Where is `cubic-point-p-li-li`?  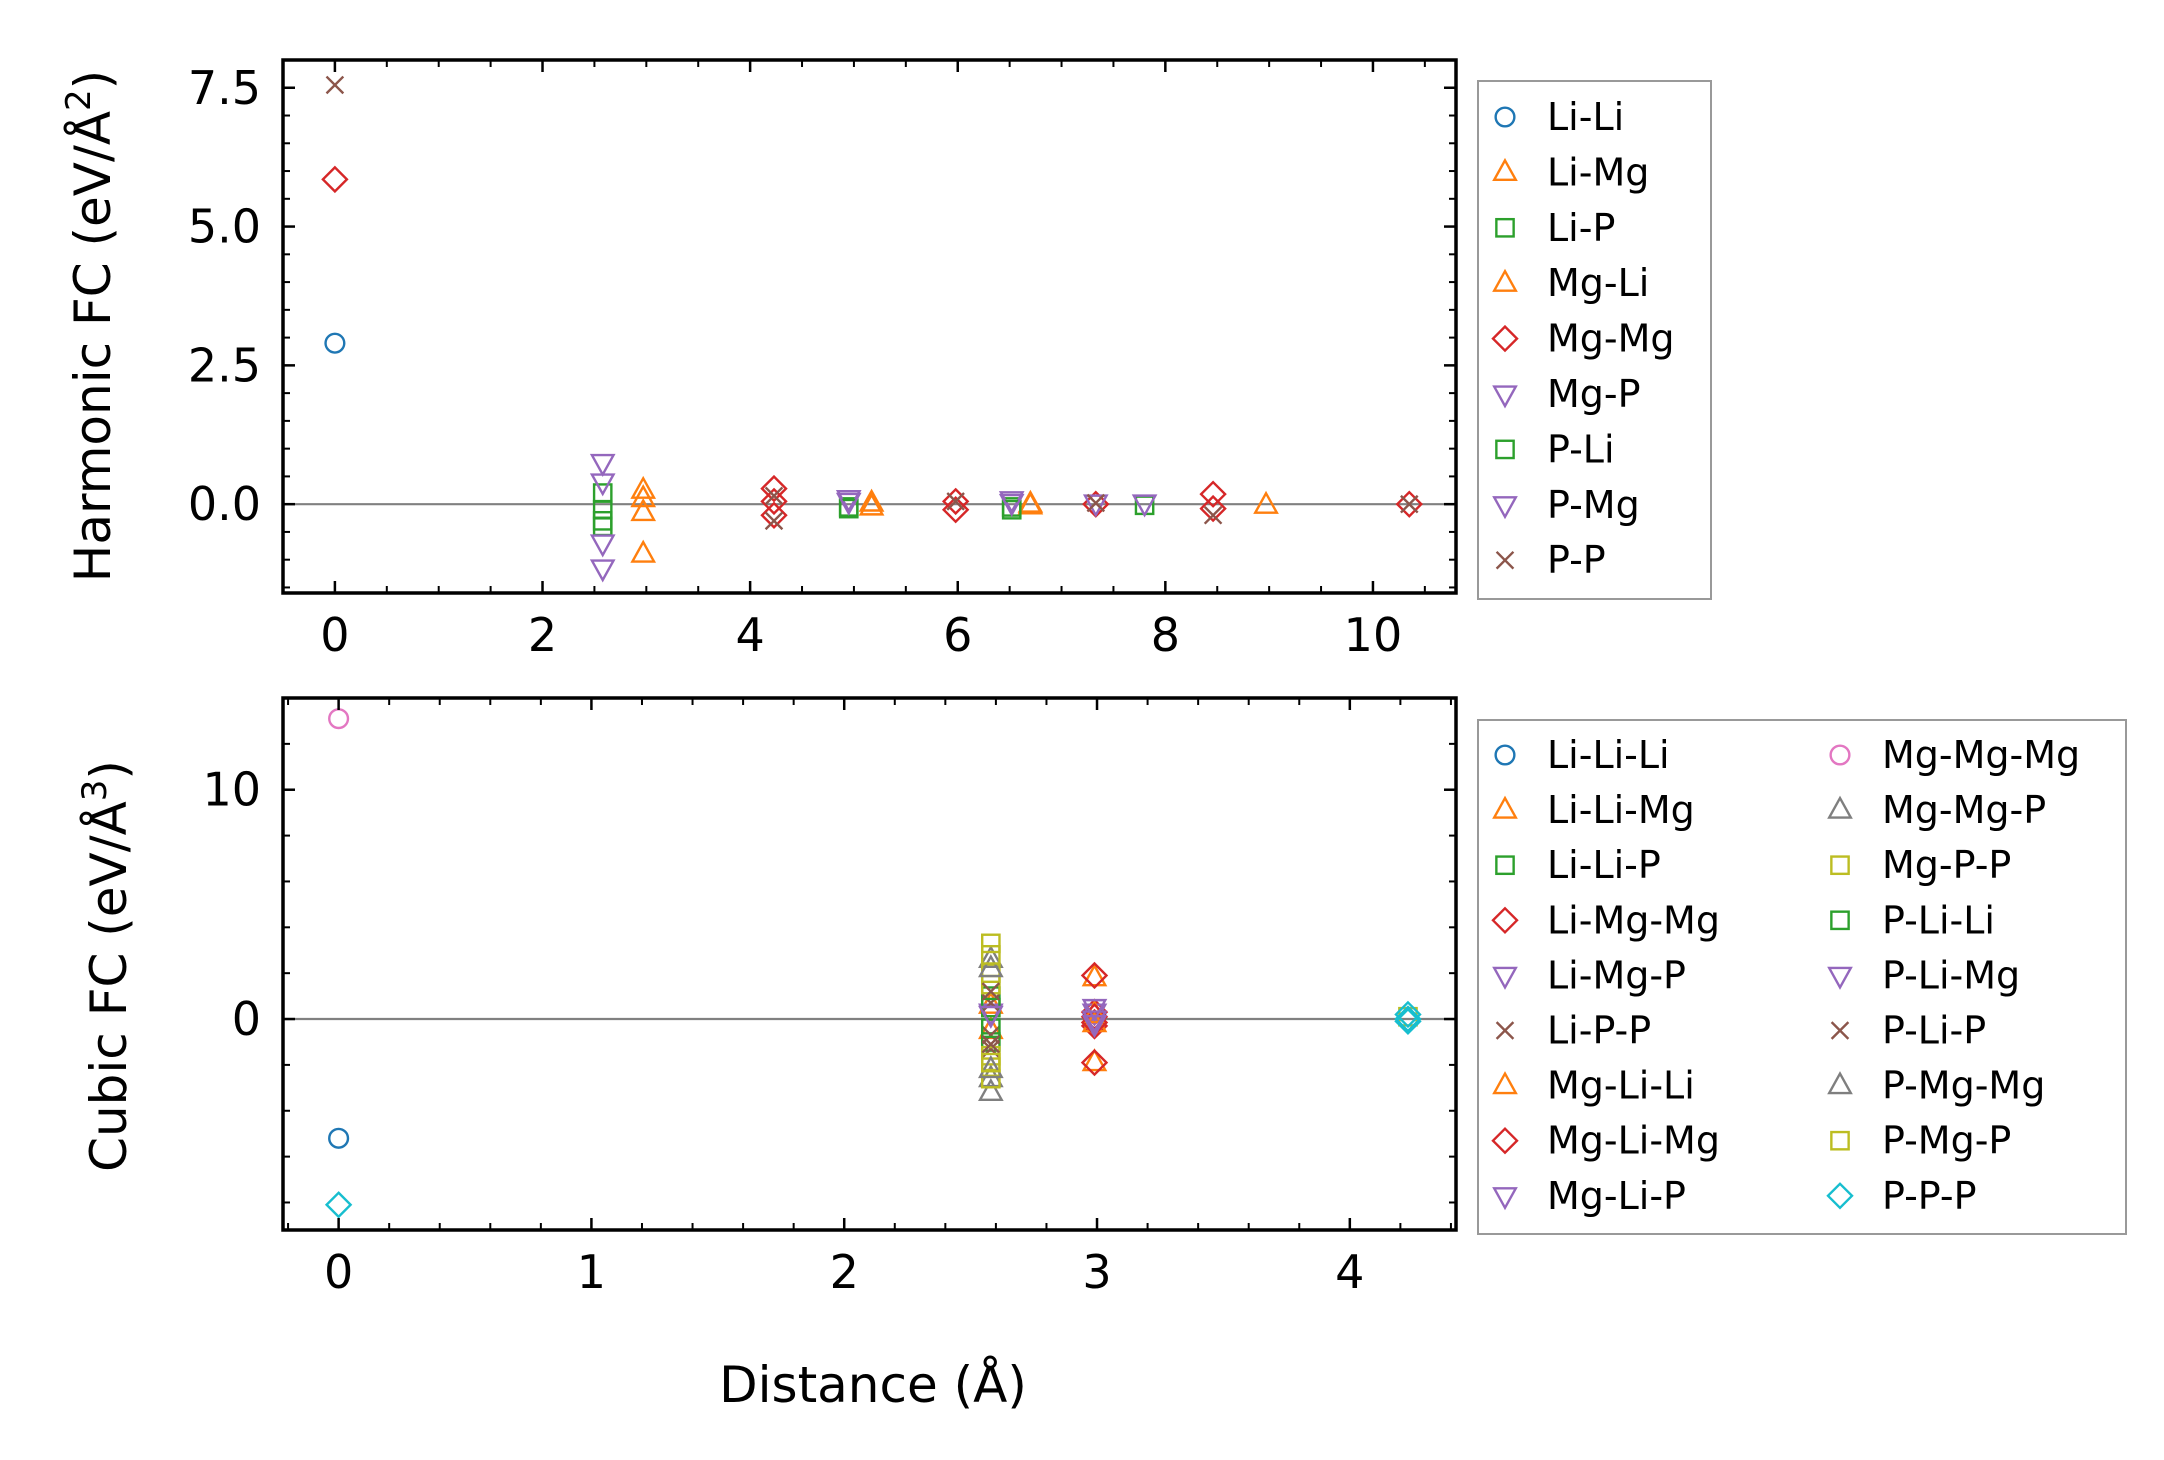 cubic-point-p-li-li is located at coordinates (991, 1028).